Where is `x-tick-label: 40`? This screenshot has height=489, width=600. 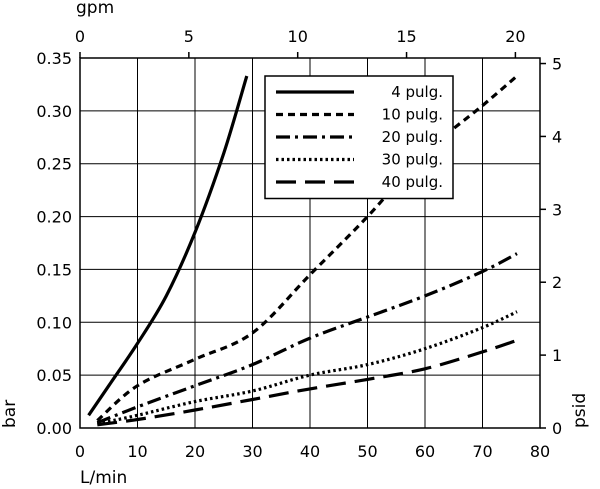 x-tick-label: 40 is located at coordinates (310, 451).